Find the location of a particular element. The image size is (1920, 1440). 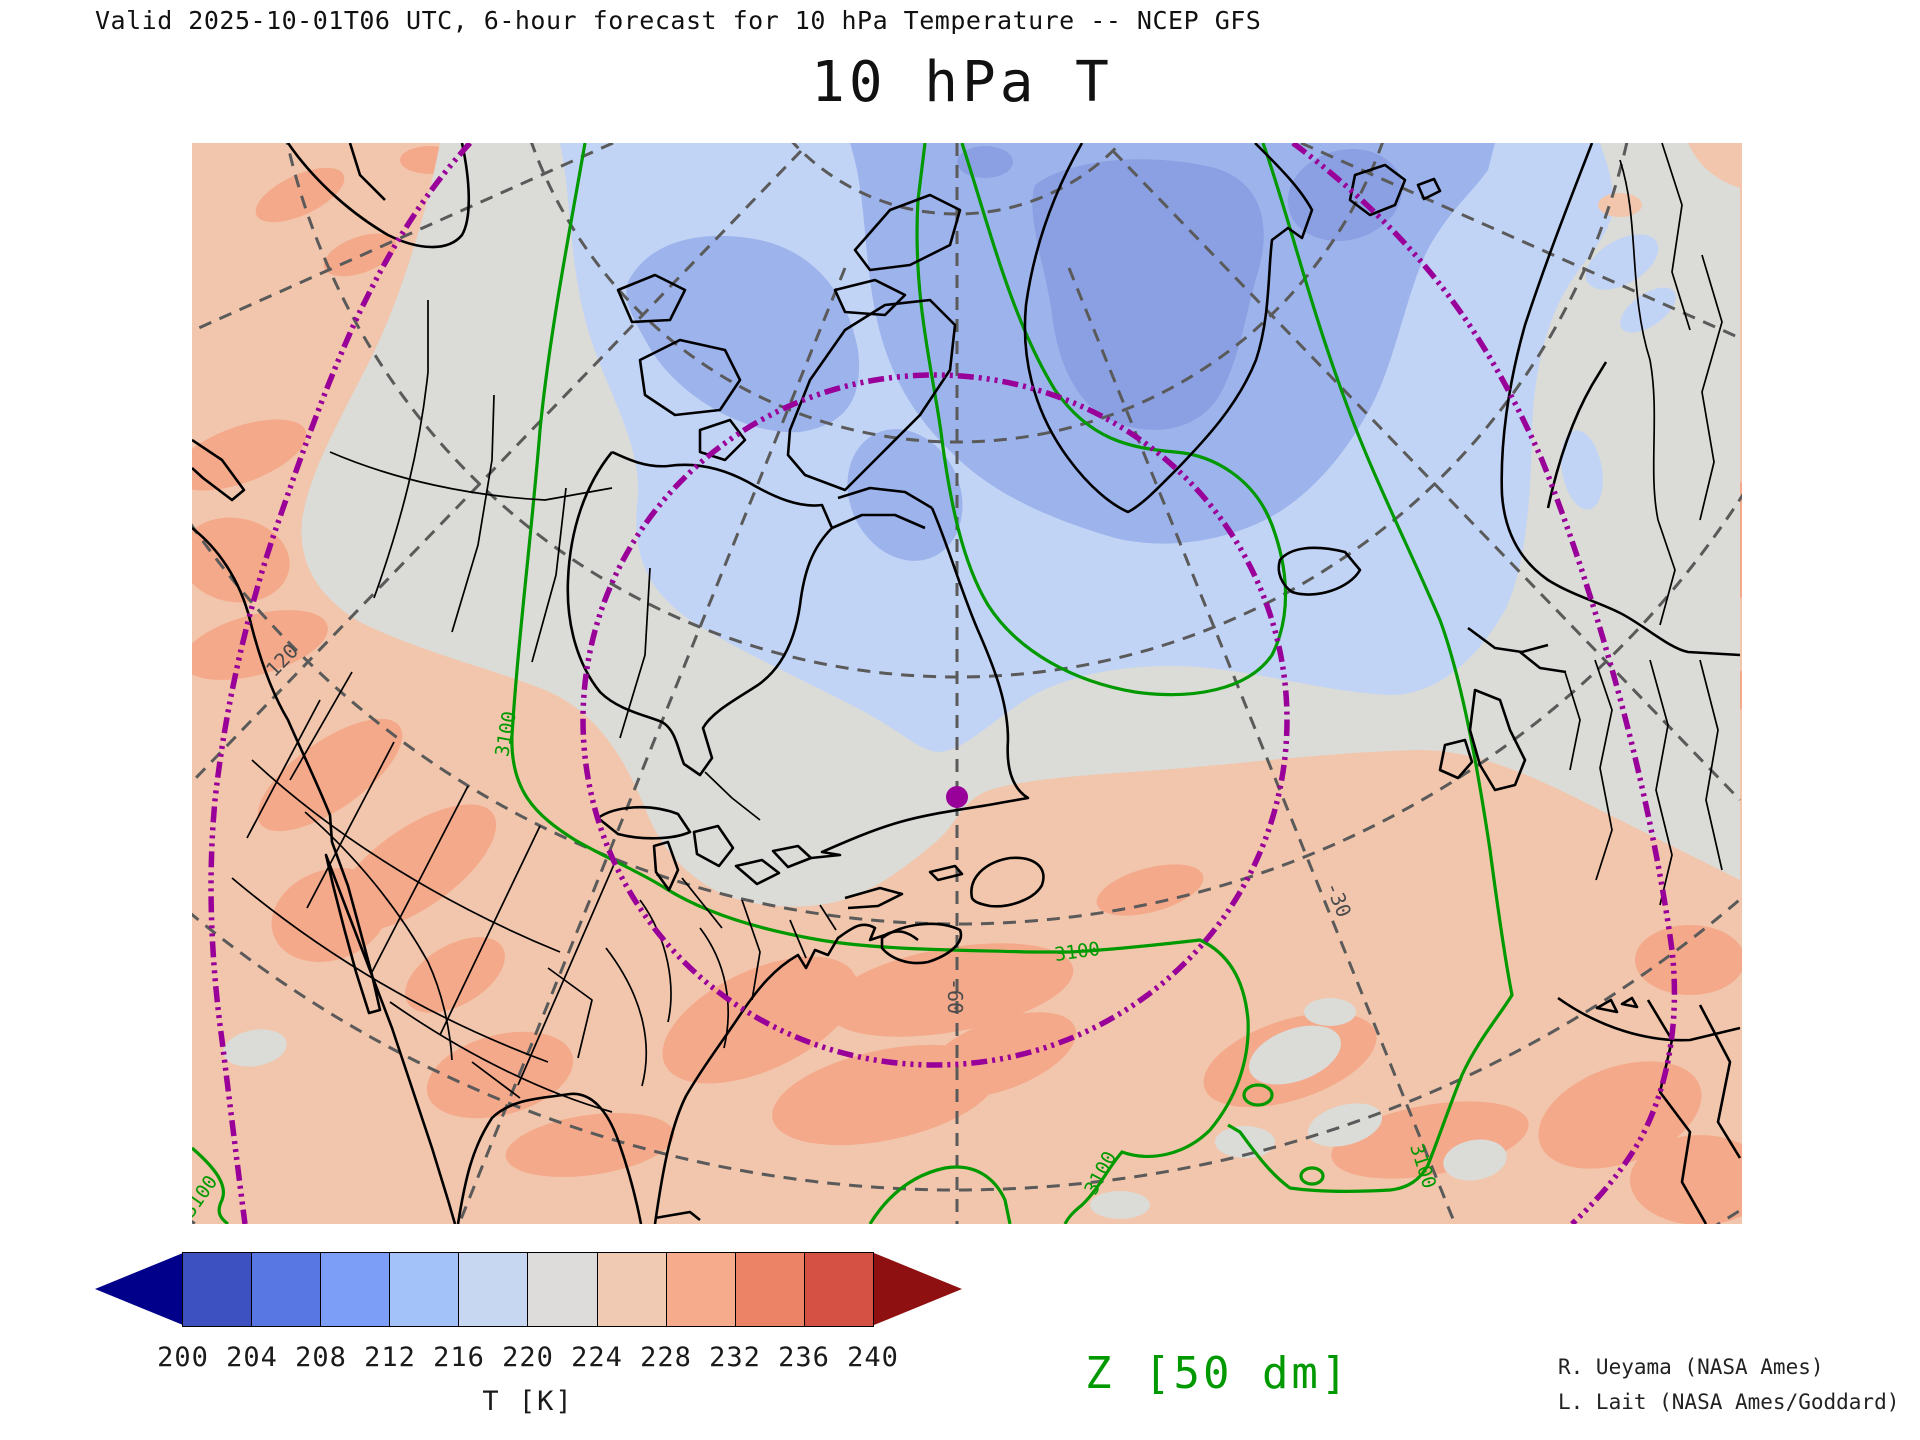

colorbar-tick-label: 204 is located at coordinates (252, 1357).